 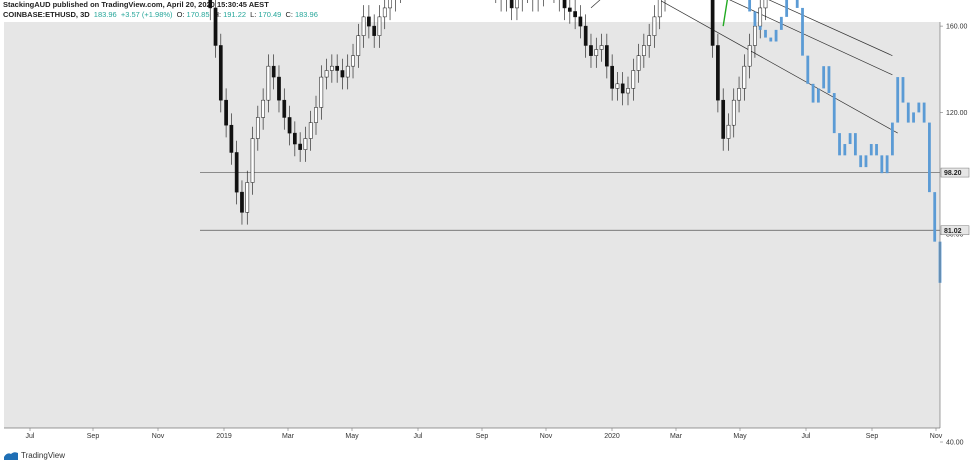 What do you see at coordinates (955, 443) in the screenshot?
I see `y-tick-label: 40.00` at bounding box center [955, 443].